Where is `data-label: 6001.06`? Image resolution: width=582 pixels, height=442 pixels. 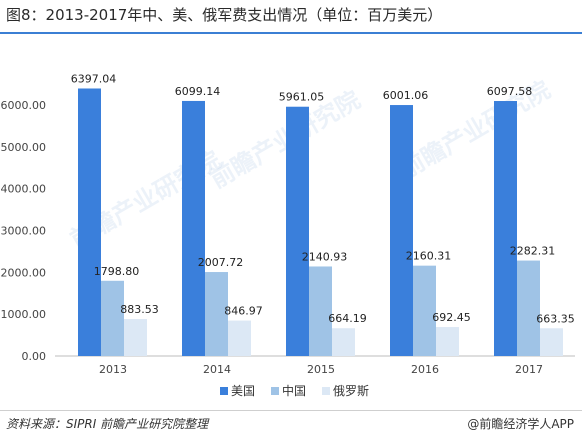 data-label: 6001.06 is located at coordinates (406, 95).